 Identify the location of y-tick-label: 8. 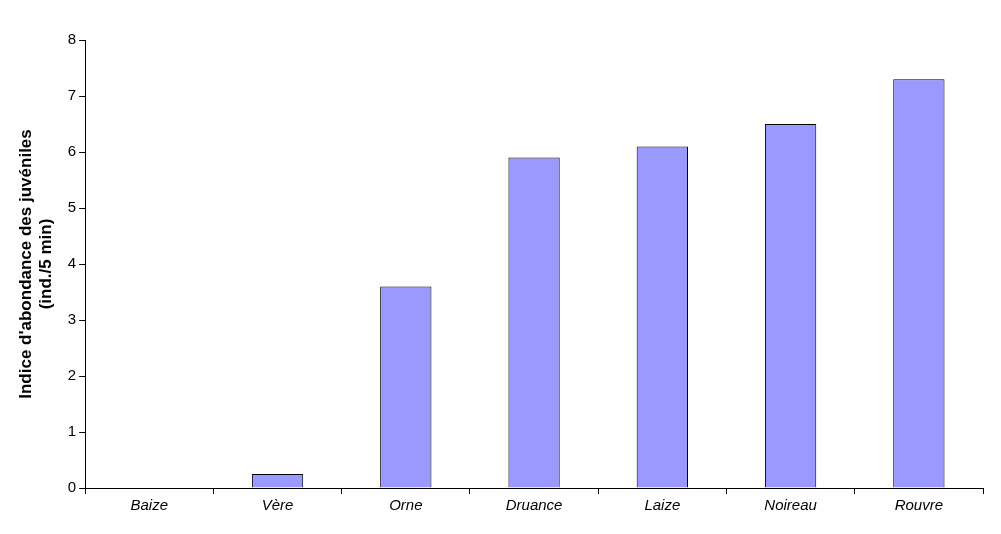
(72, 39).